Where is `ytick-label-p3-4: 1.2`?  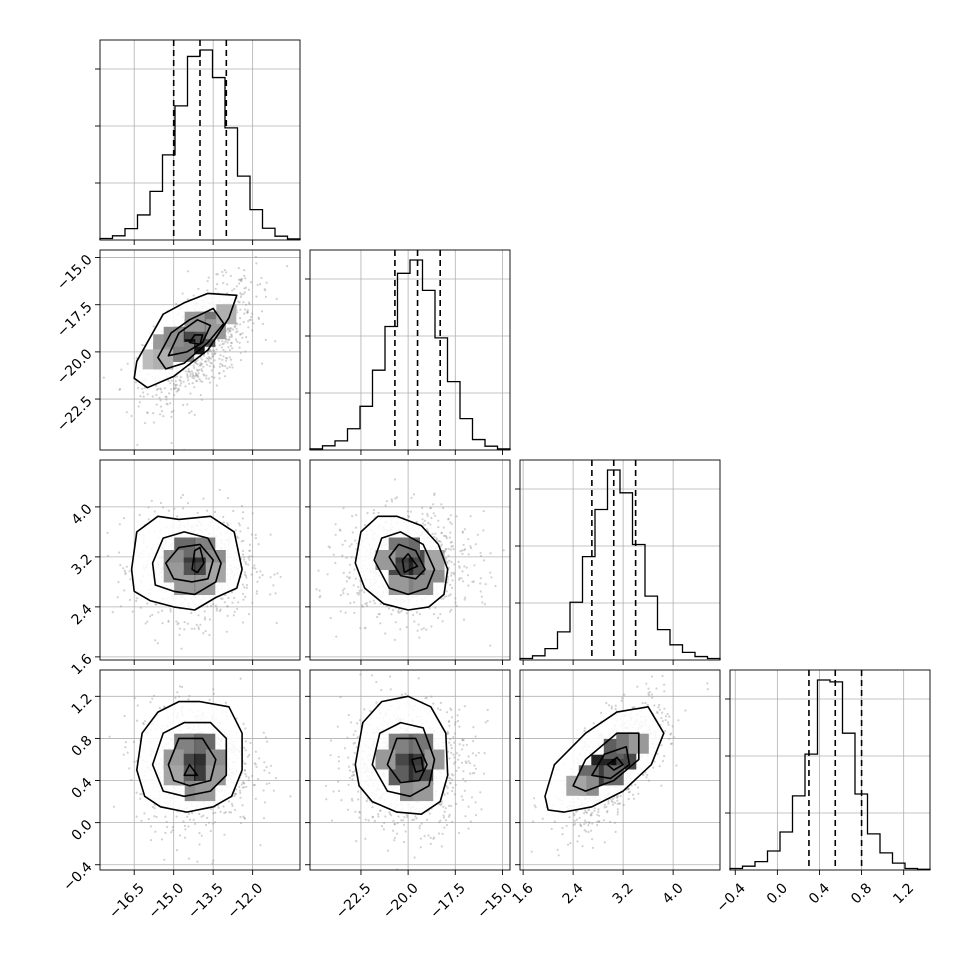 ytick-label-p3-4: 1.2 is located at coordinates (82, 704).